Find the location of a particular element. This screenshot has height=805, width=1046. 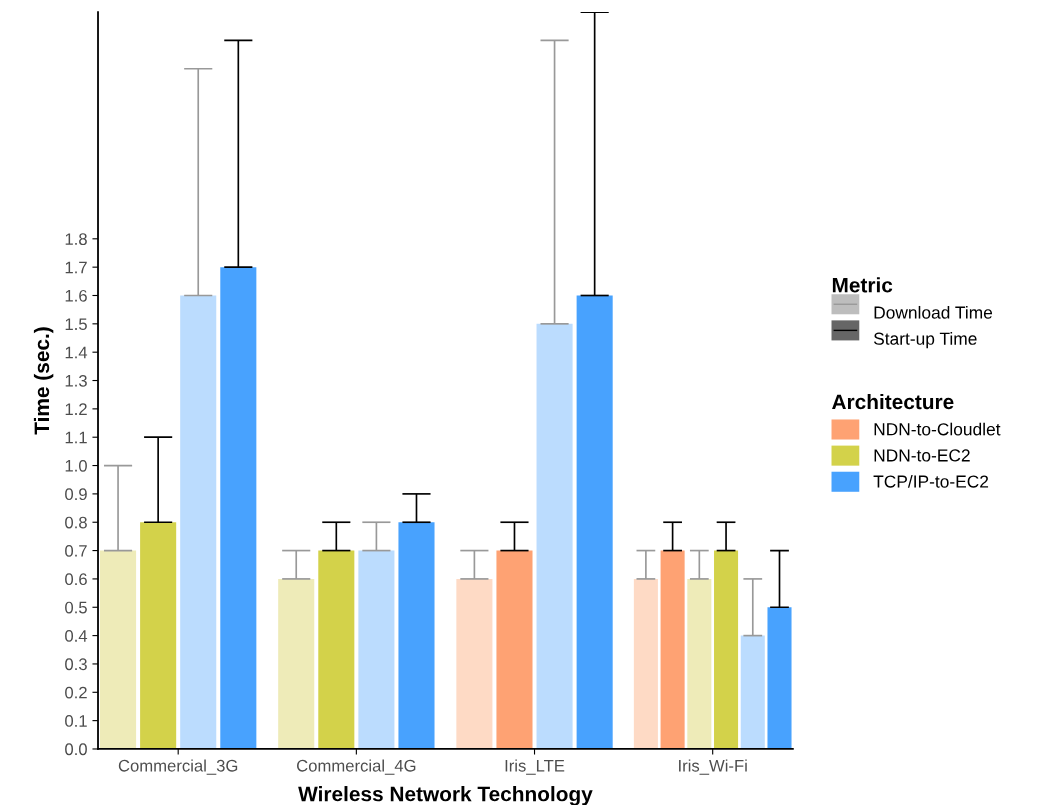

y-tick-label: 1.5 is located at coordinates (76, 324).